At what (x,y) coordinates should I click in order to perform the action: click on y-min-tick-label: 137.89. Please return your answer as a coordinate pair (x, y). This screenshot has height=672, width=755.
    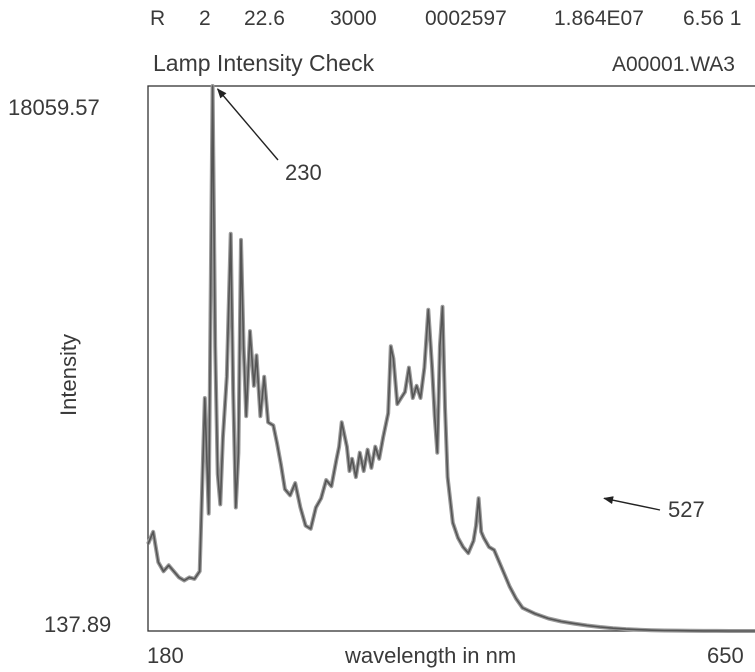
    Looking at the image, I should click on (78, 624).